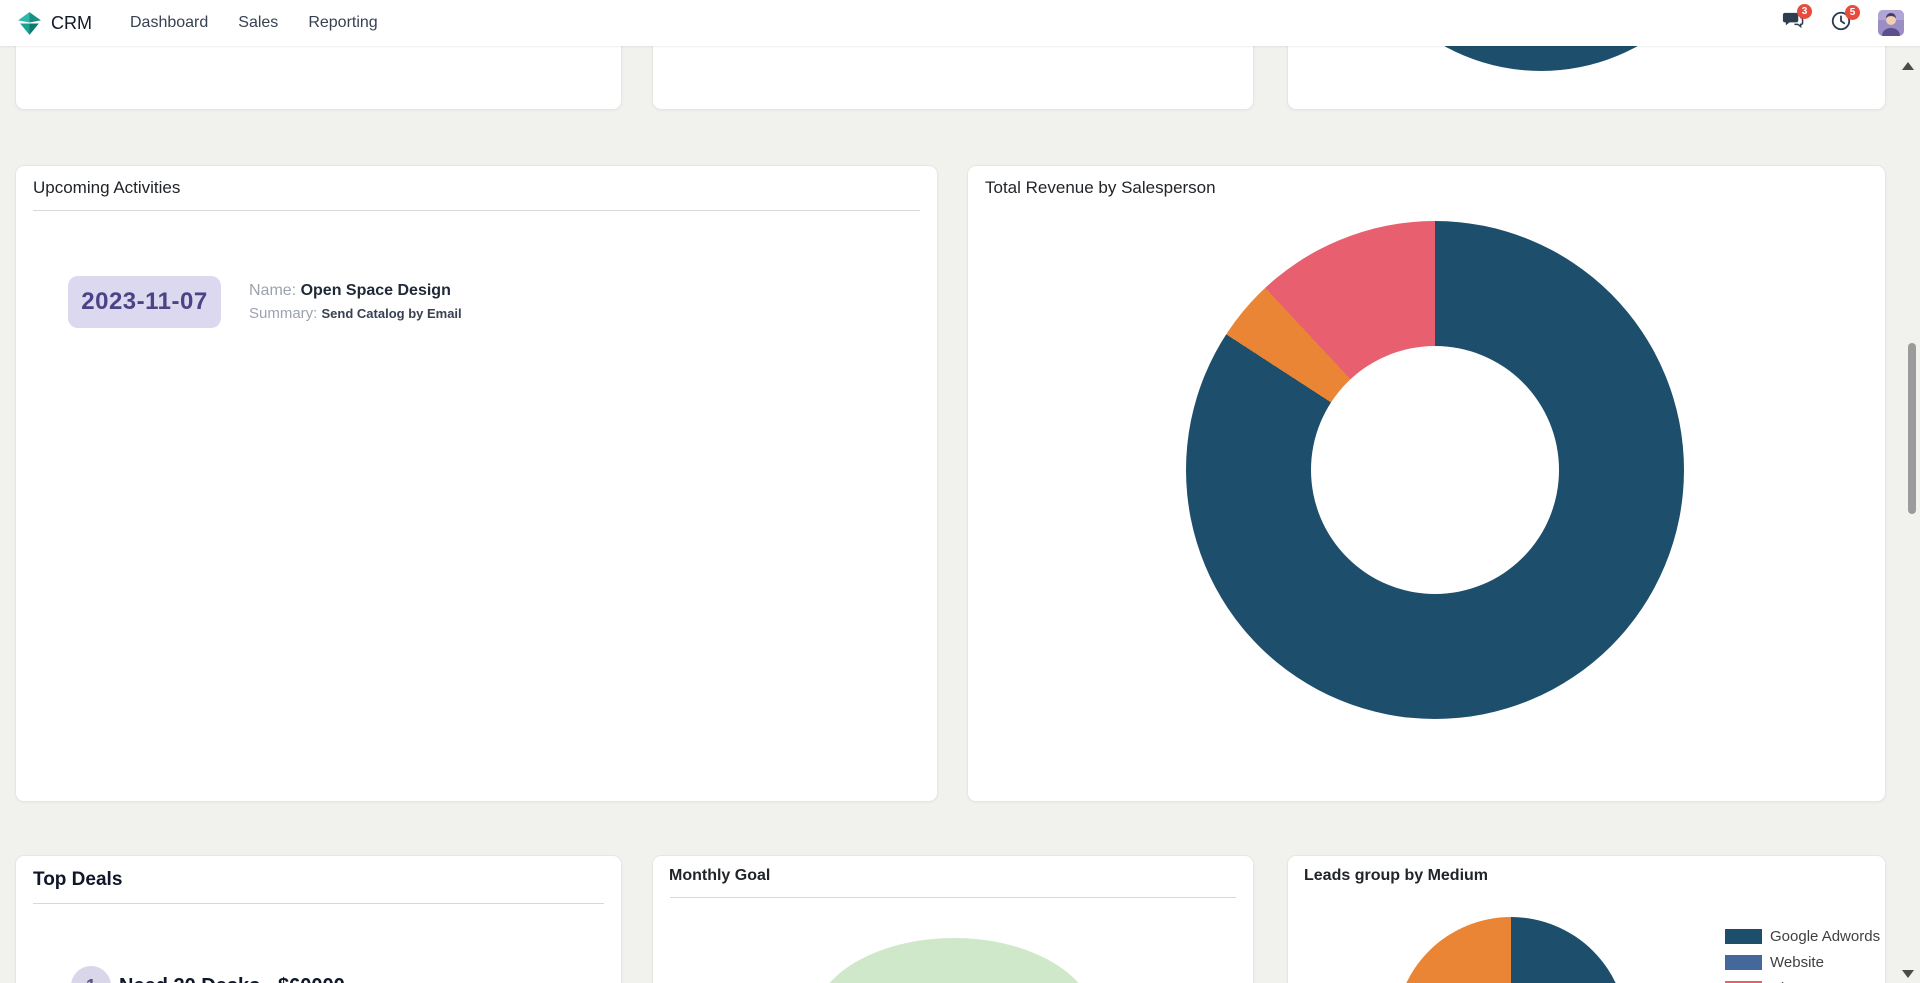 The width and height of the screenshot is (1920, 983). What do you see at coordinates (258, 22) in the screenshot?
I see `nav-item-sales: Sales` at bounding box center [258, 22].